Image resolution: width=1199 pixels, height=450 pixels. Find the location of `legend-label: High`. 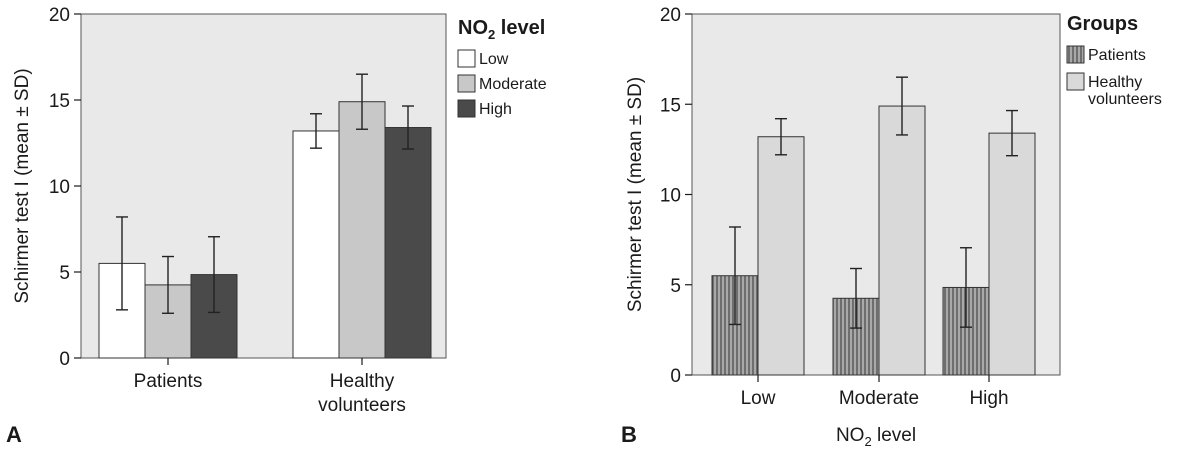

legend-label: High is located at coordinates (495, 109).